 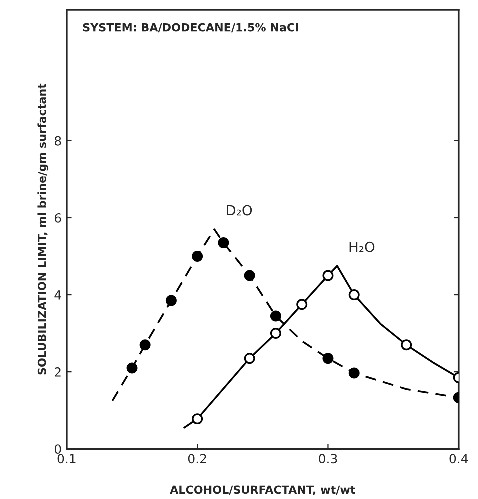 I want to click on y-tick-label: 0, so click(x=58, y=449).